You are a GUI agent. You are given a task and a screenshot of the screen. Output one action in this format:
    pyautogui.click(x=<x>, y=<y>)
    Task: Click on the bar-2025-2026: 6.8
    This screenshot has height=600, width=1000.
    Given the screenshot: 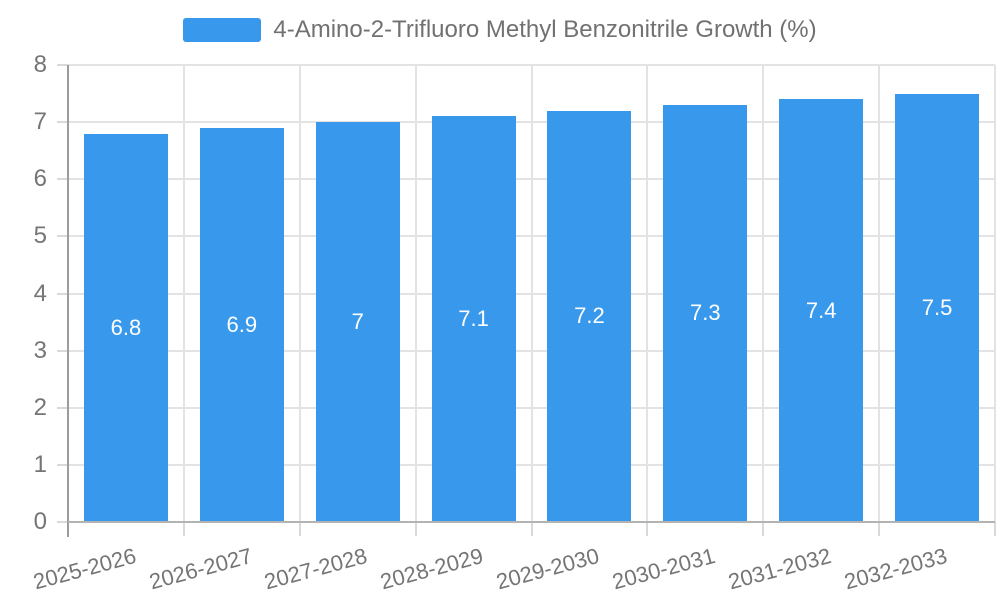 What is the action you would take?
    pyautogui.click(x=125, y=327)
    